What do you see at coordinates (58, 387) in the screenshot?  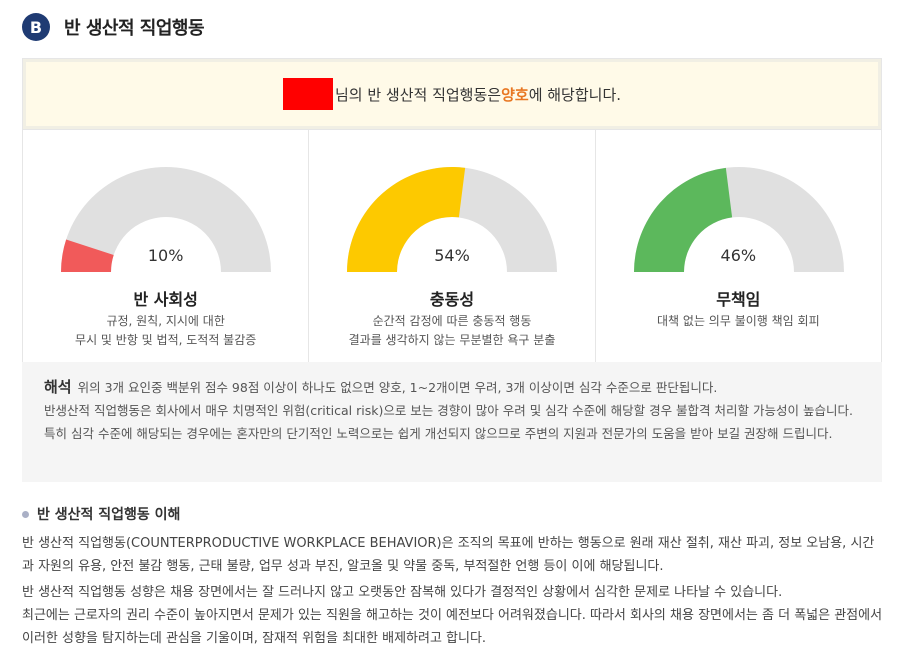 I see `interpretation-title: 해석` at bounding box center [58, 387].